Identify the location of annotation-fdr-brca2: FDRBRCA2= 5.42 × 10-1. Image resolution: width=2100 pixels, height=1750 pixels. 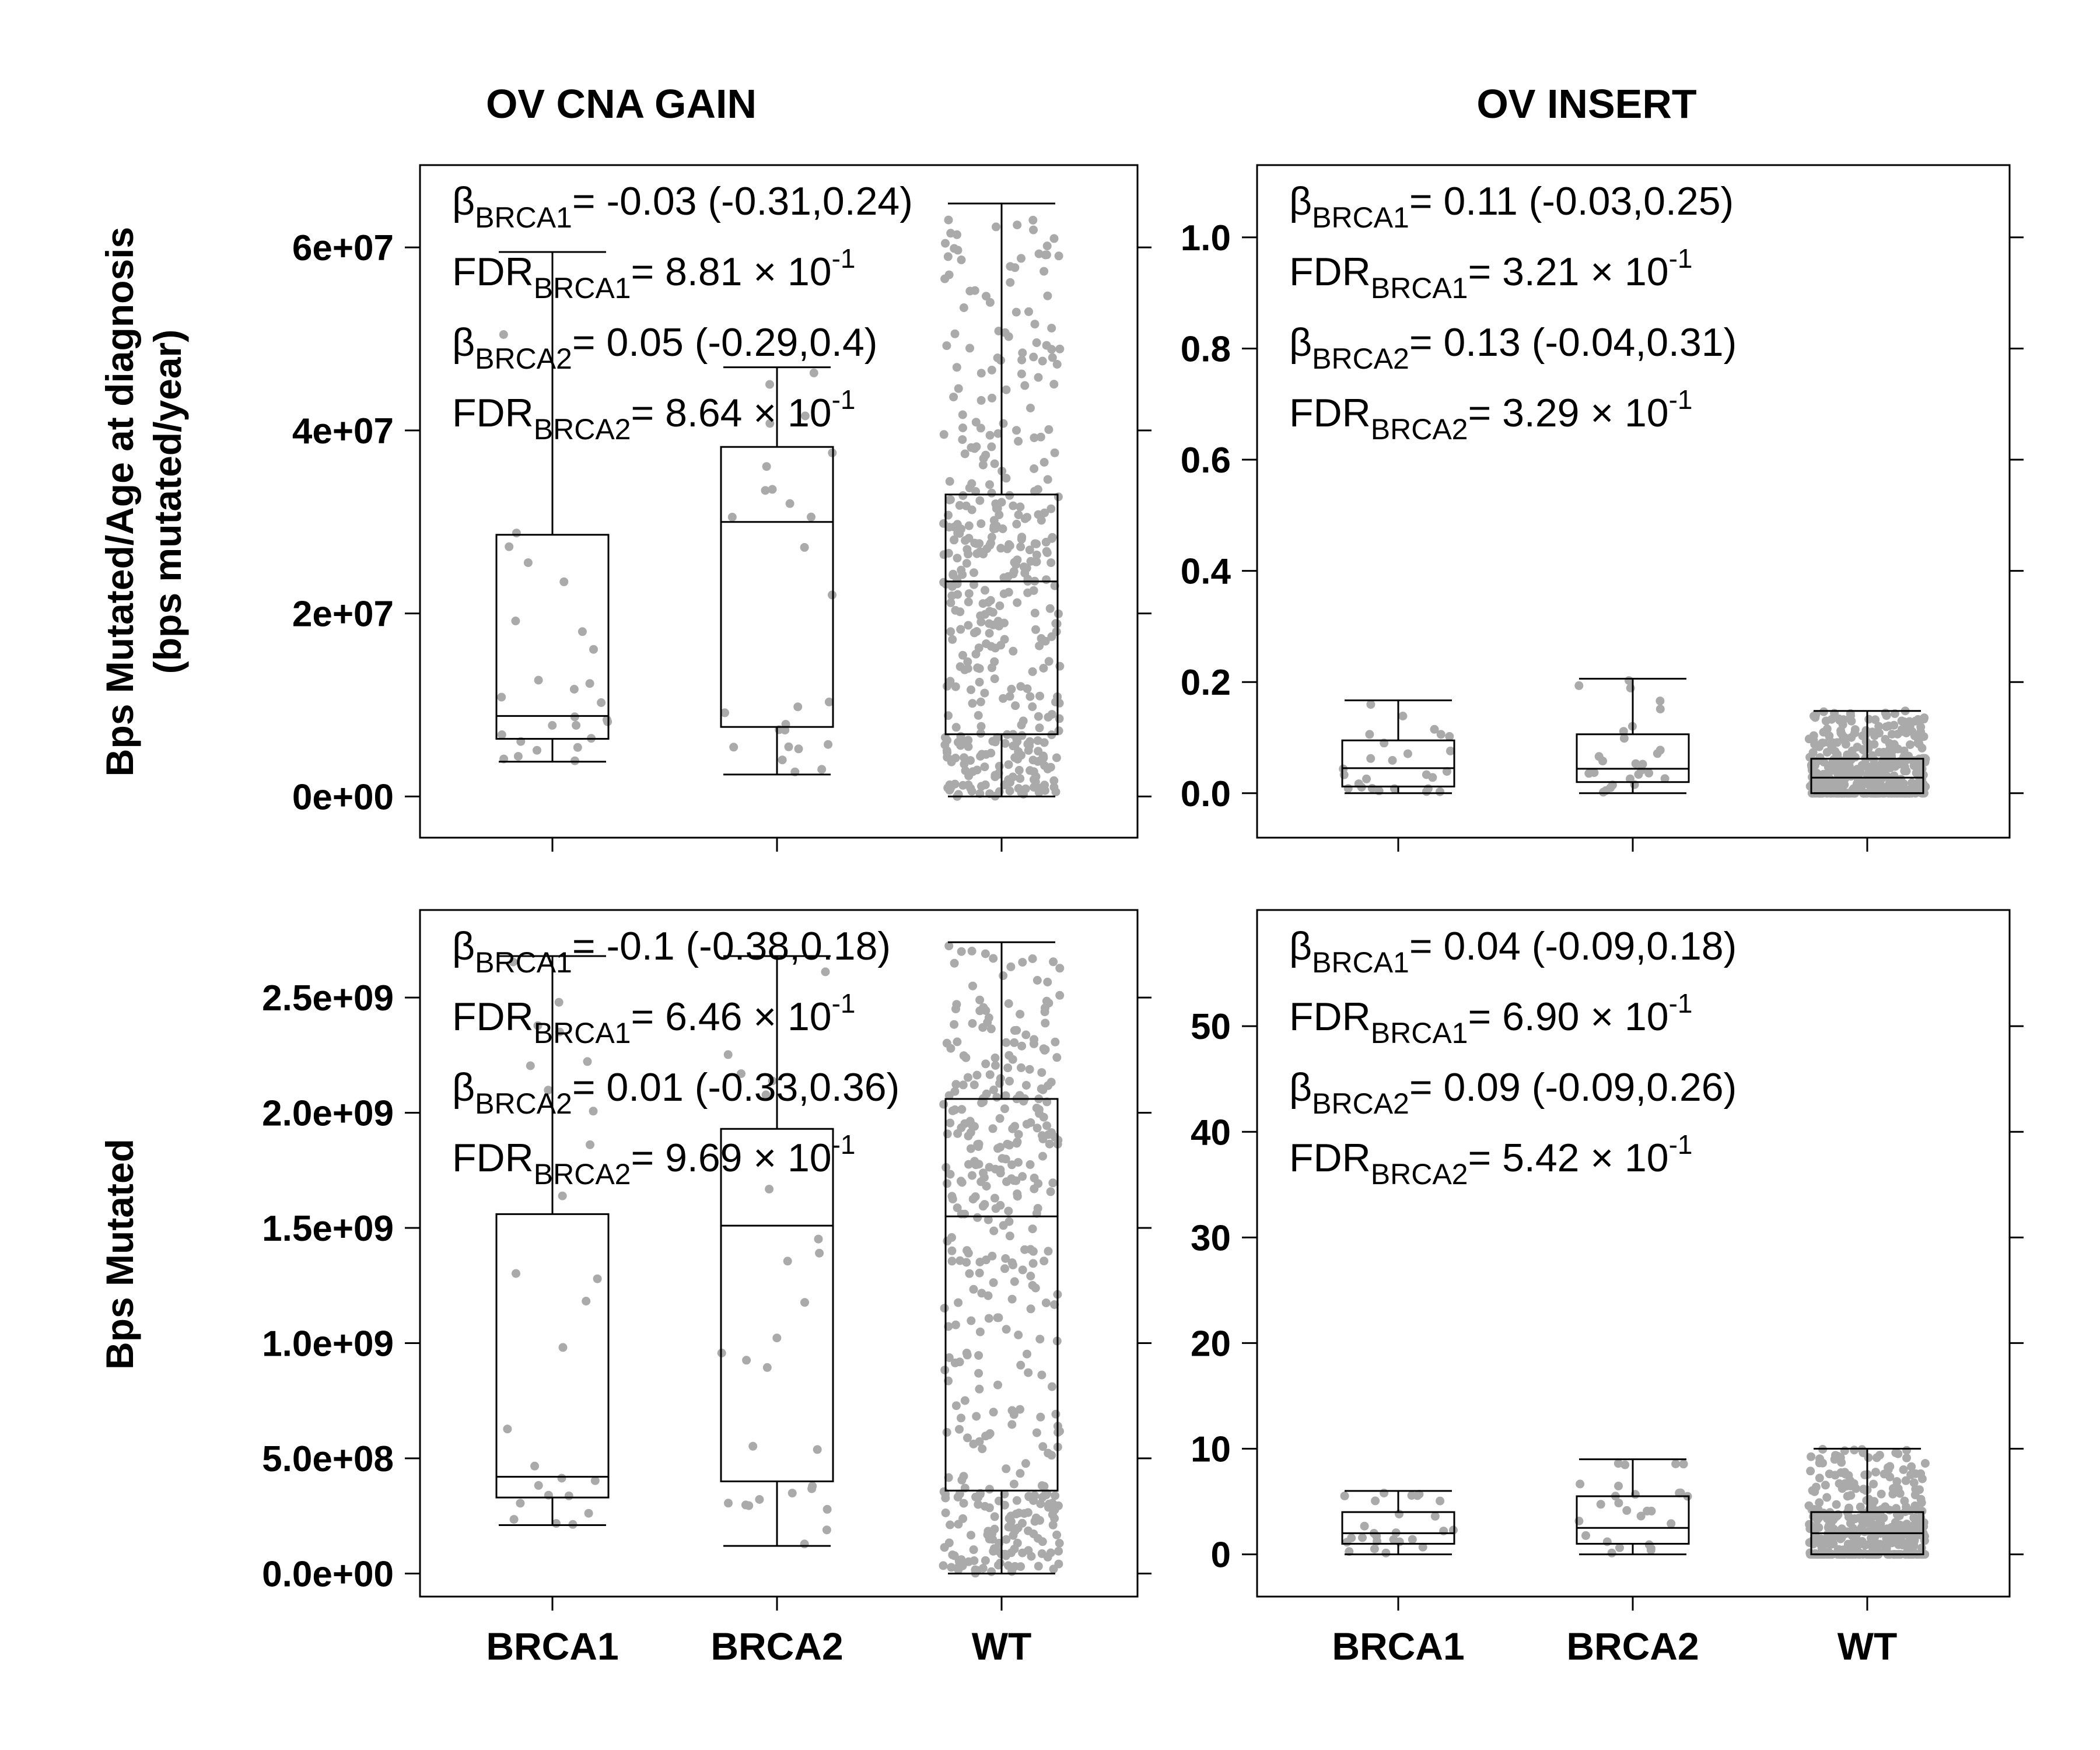
(1491, 1160).